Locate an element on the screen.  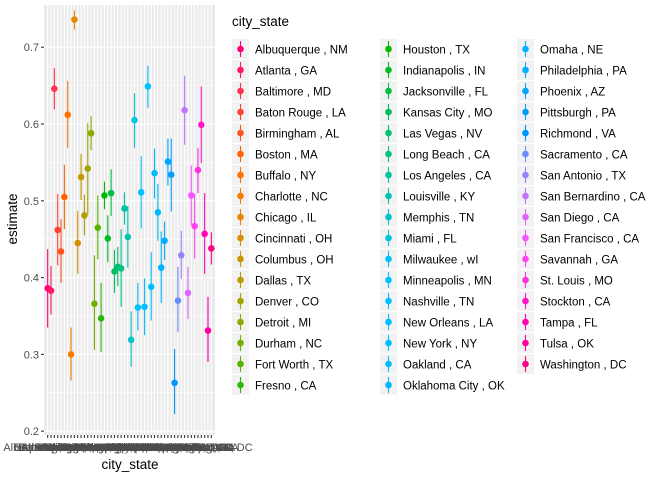
x-tick-label: New Orleans , LA is located at coordinates (148, 448).